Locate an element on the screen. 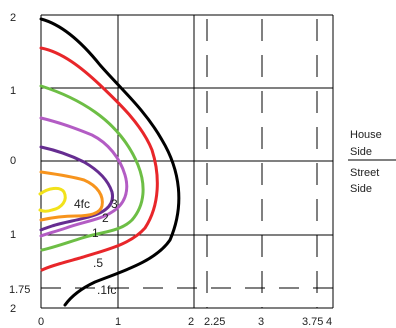  street-side-line2: Side is located at coordinates (361, 189).